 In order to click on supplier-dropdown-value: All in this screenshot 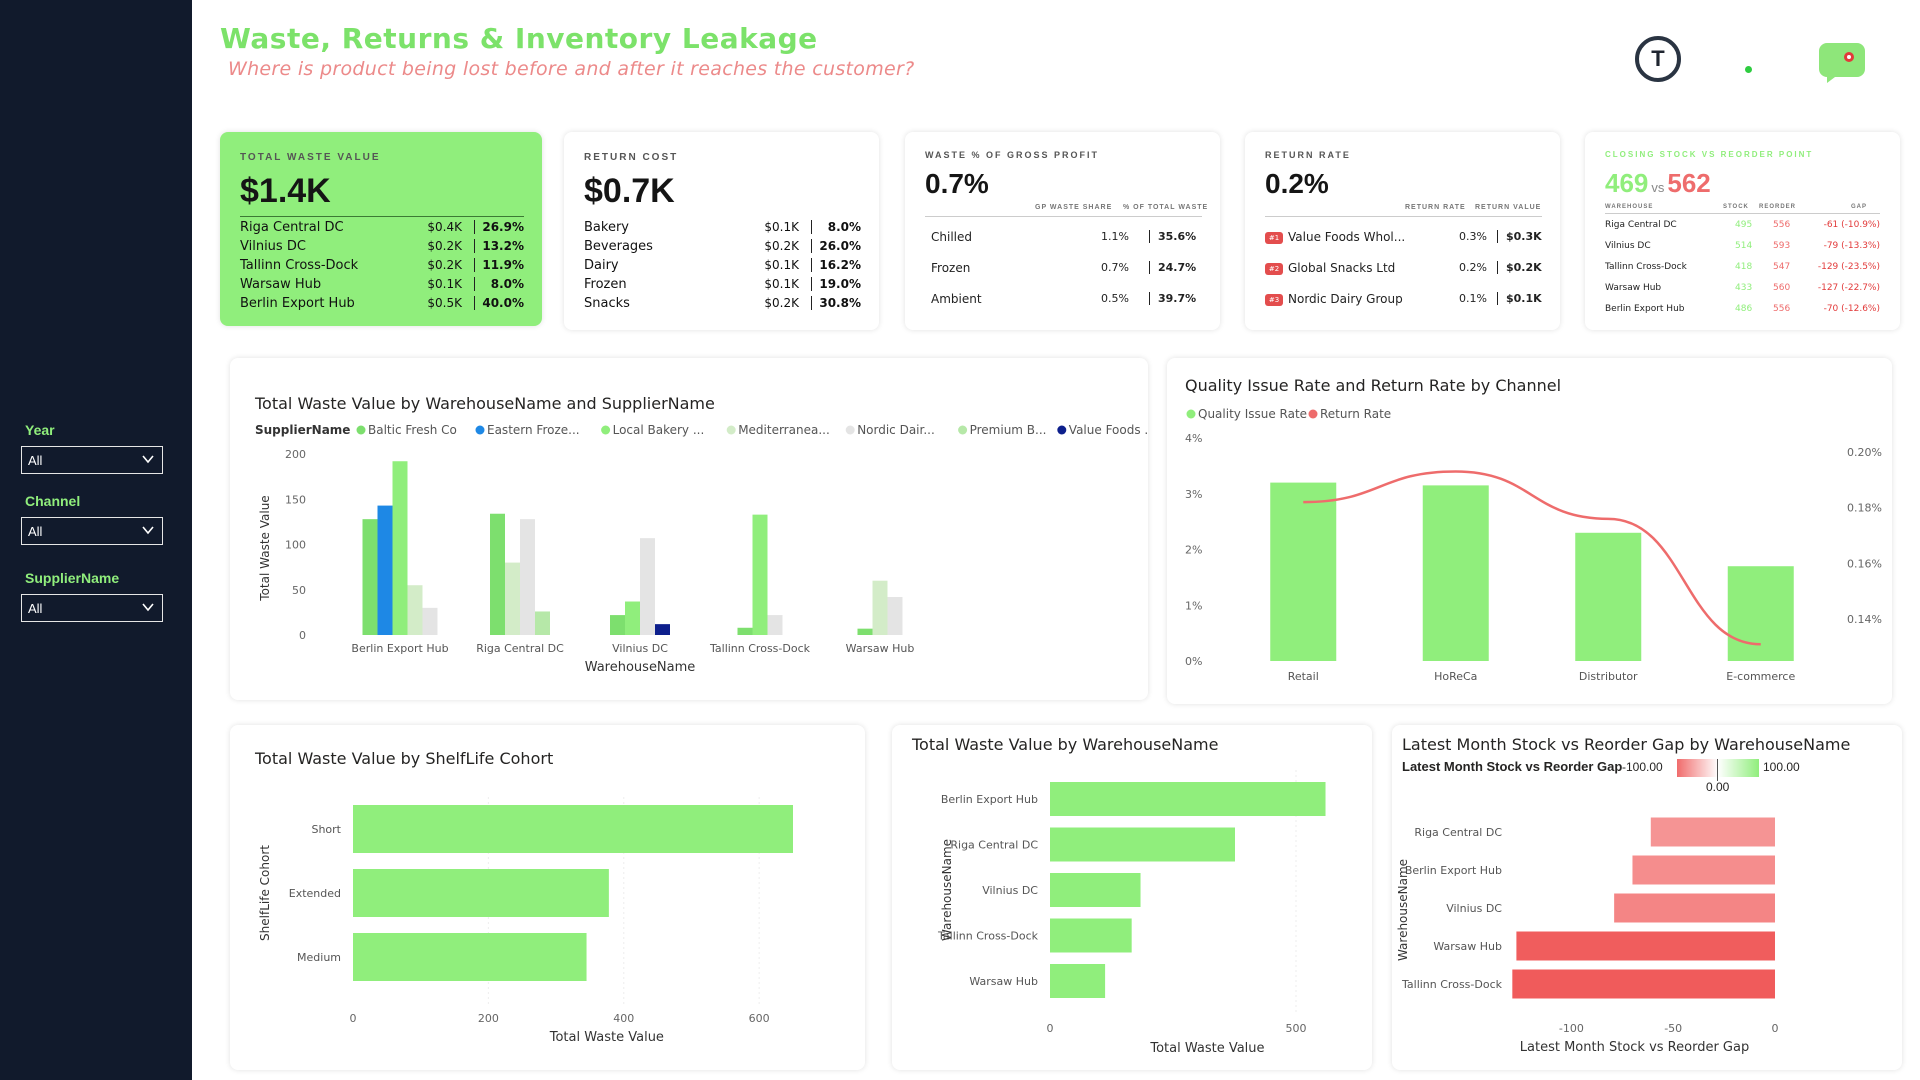, I will do `click(35, 608)`.